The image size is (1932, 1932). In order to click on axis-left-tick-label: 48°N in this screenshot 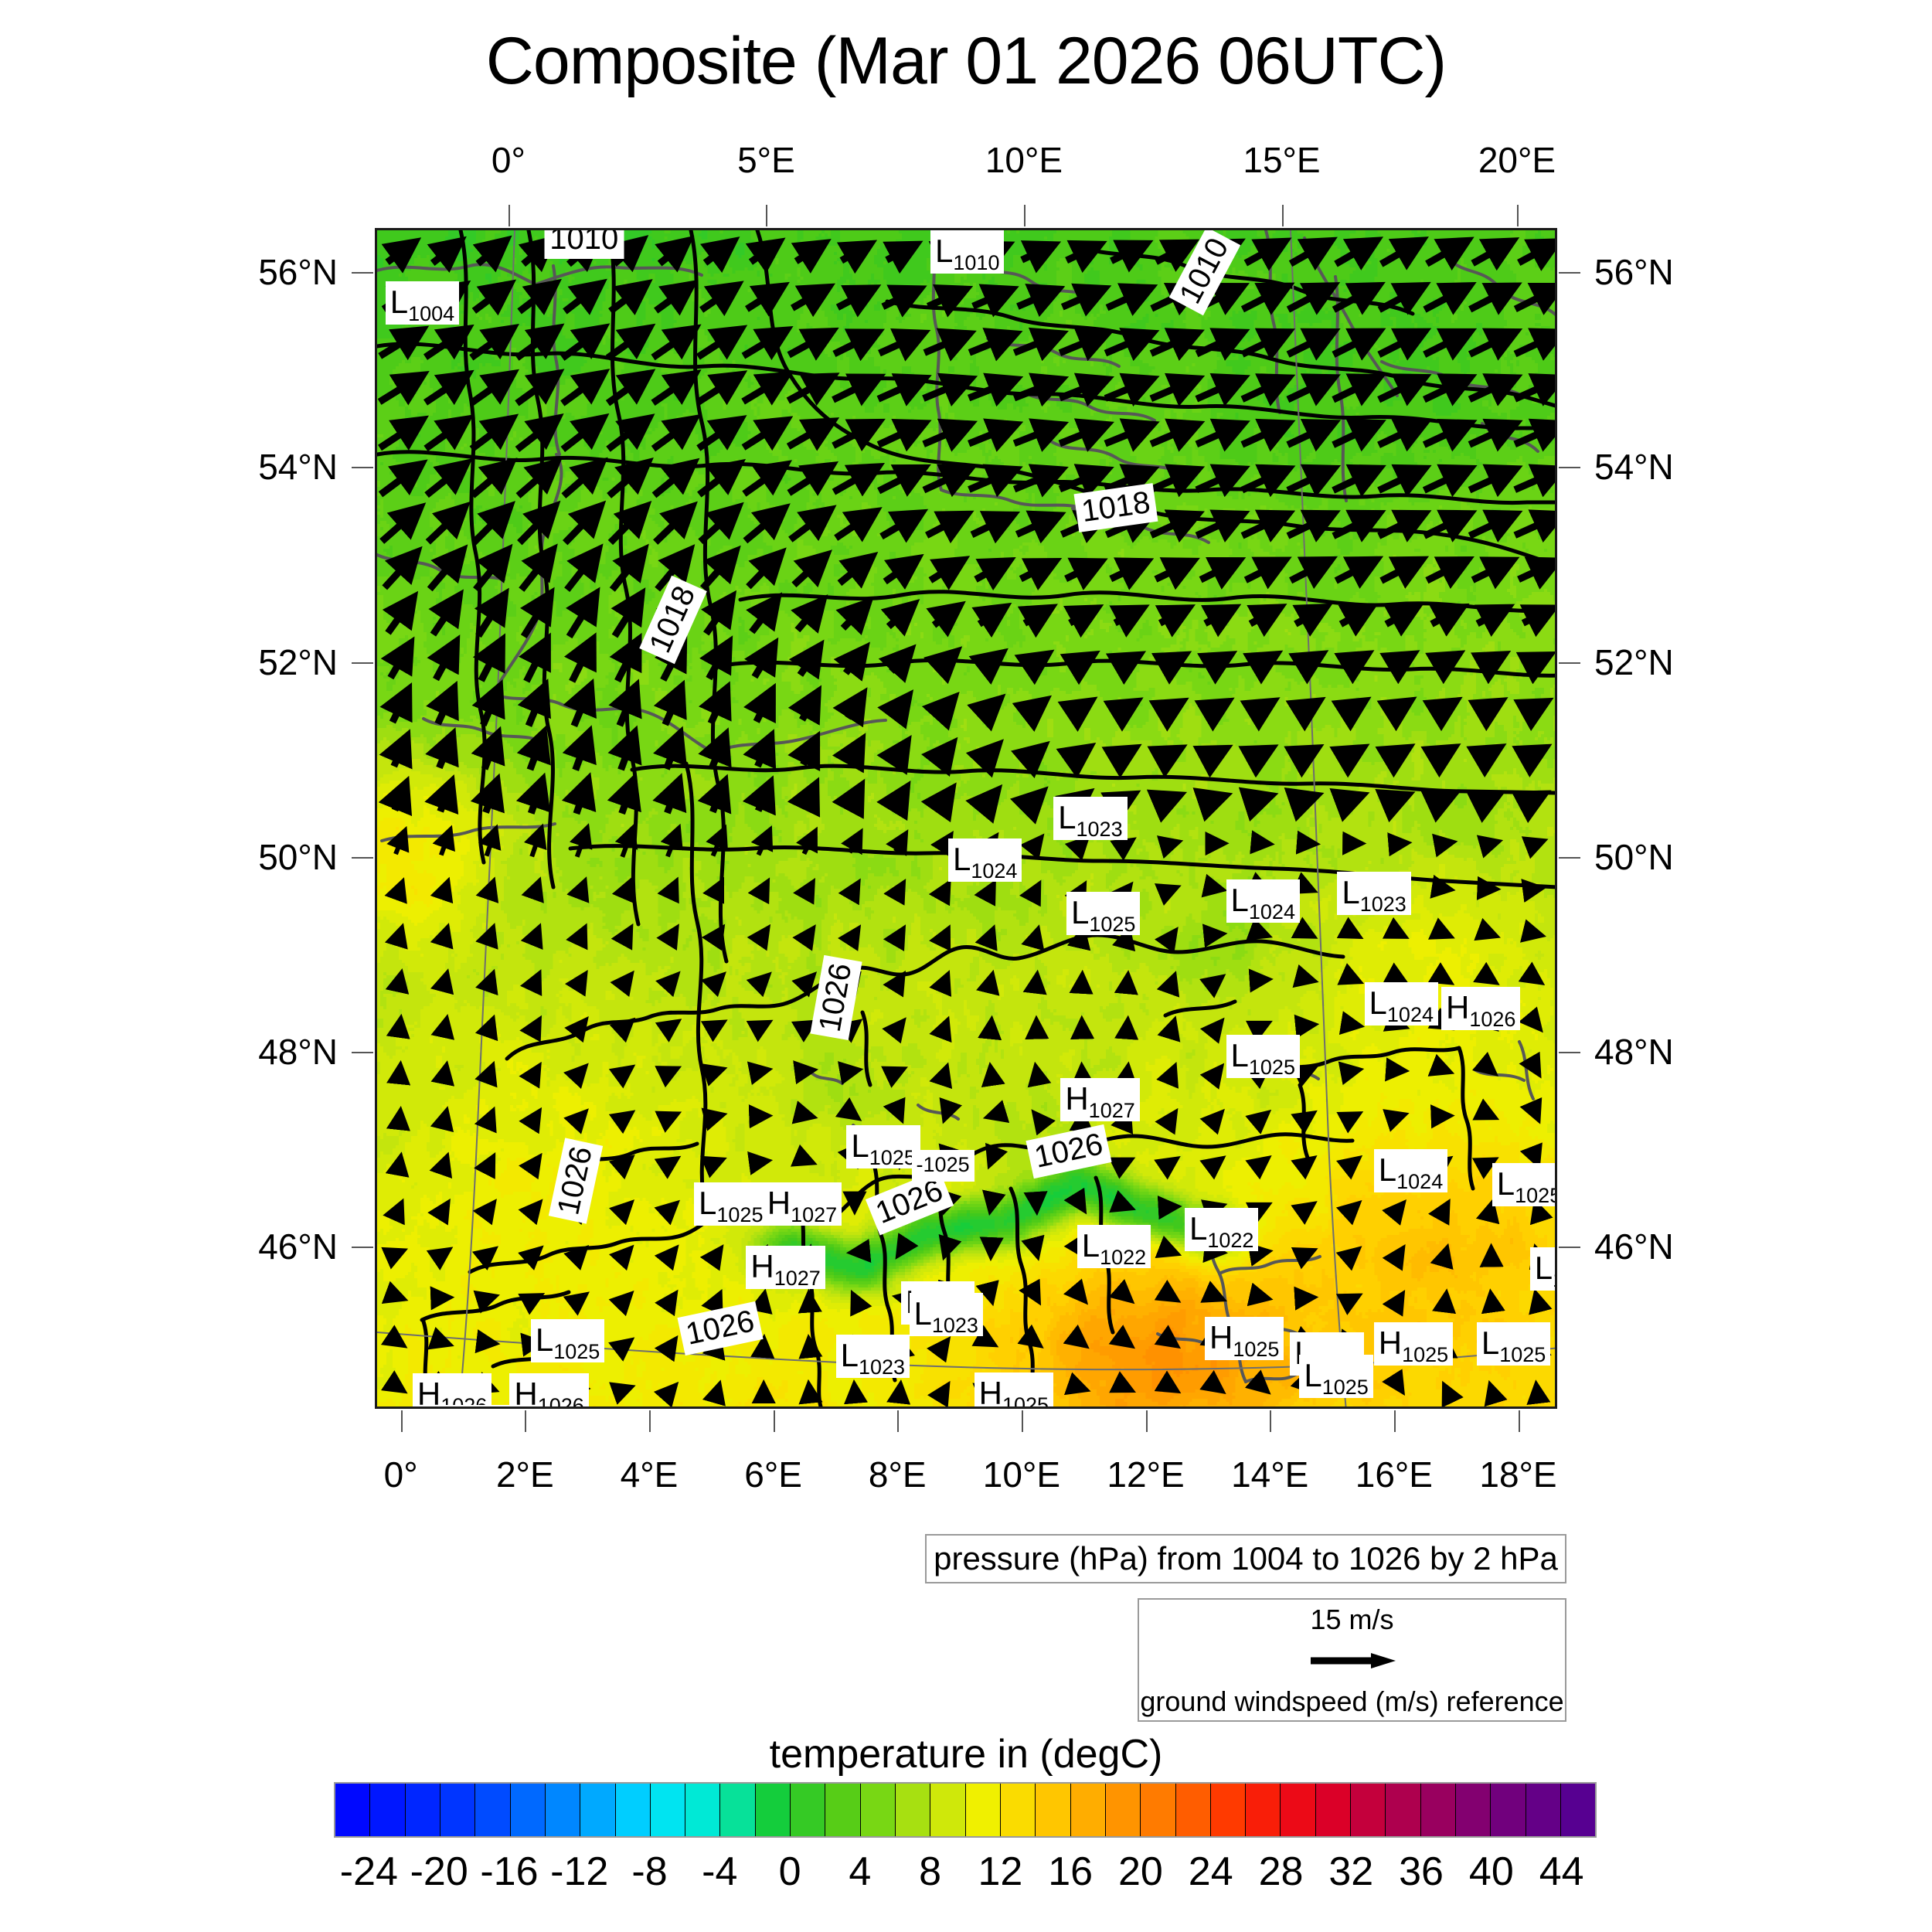, I will do `click(298, 1051)`.